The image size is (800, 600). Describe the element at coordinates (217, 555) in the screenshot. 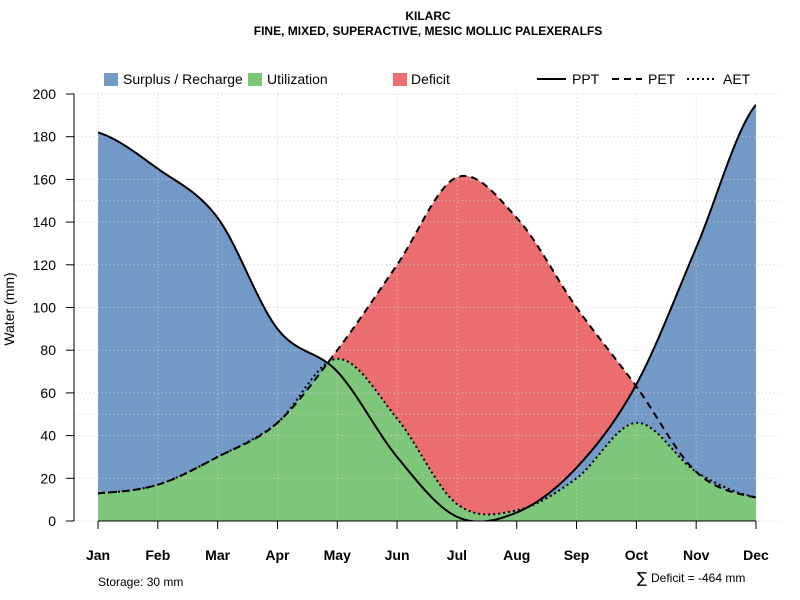

I see `x-tick-label: Mar` at that location.